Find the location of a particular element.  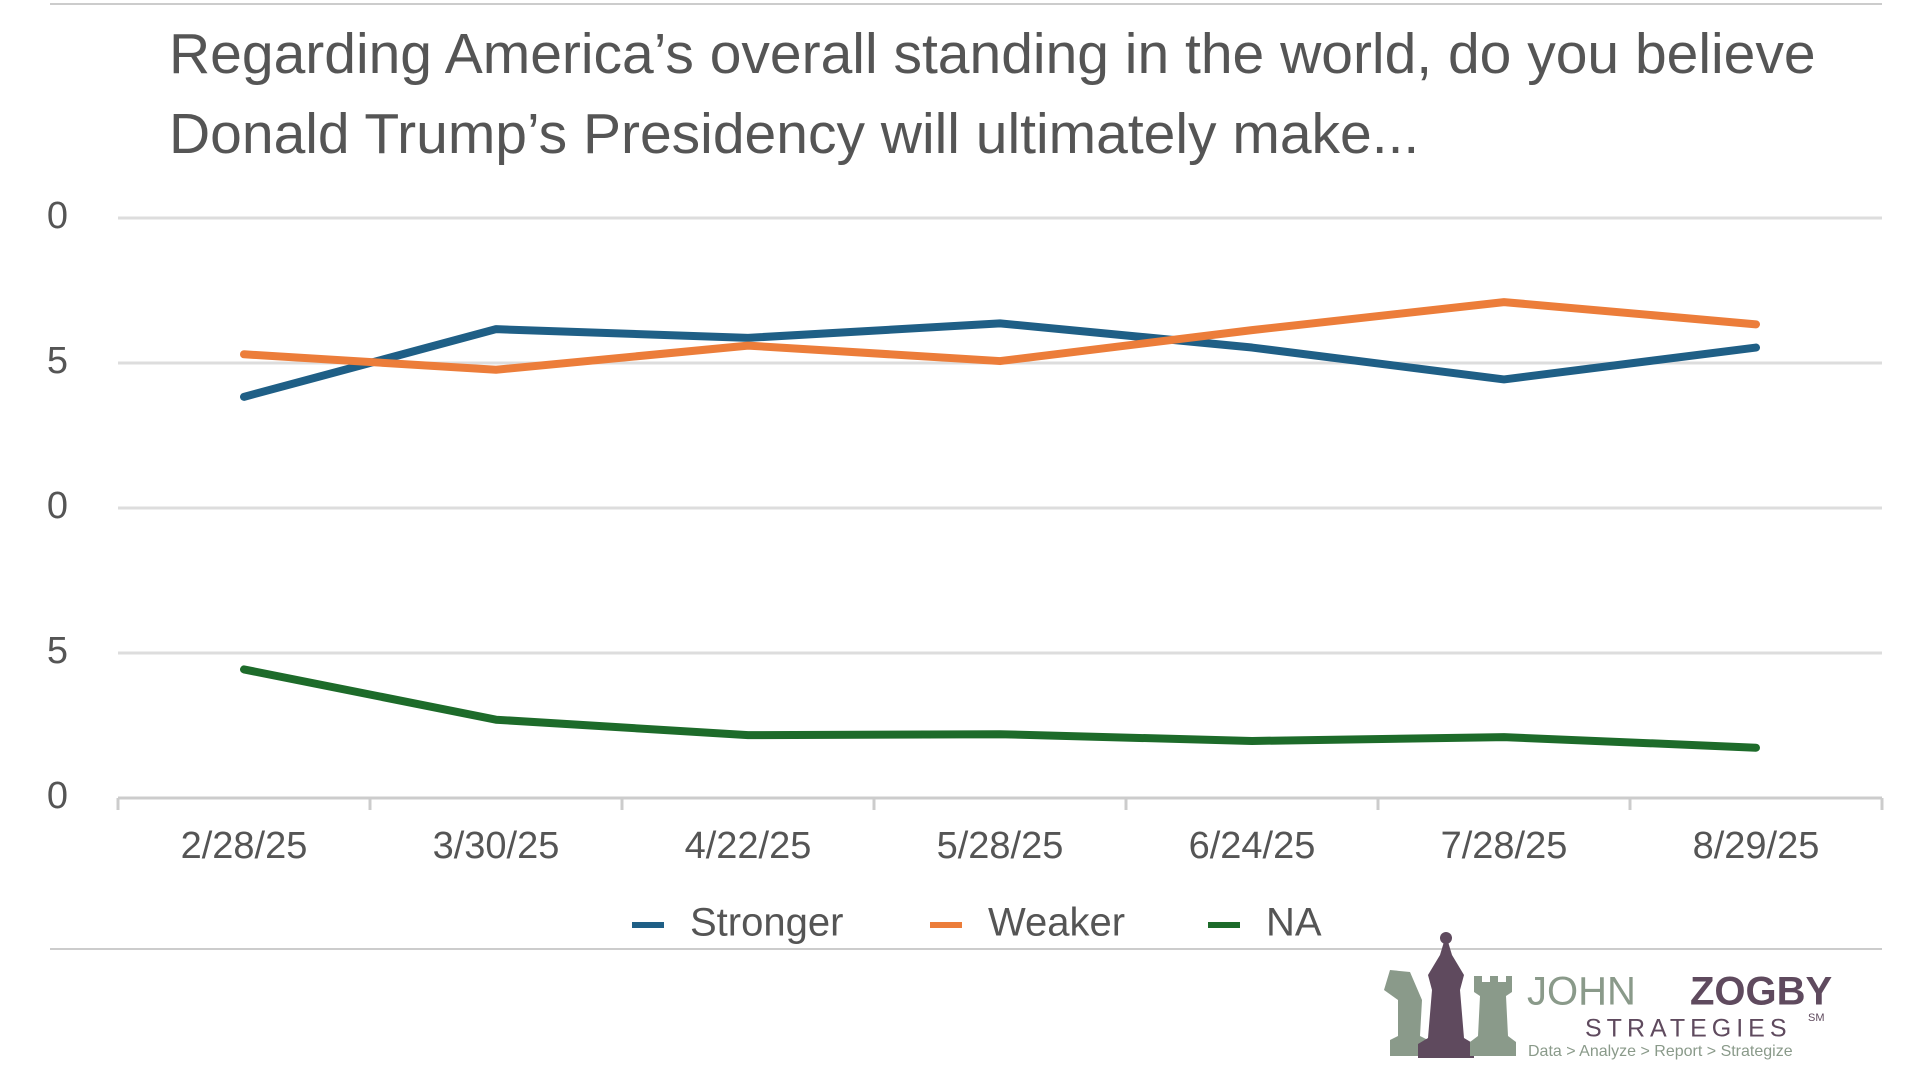

x-tick-label: 8/29/25 is located at coordinates (1756, 846).